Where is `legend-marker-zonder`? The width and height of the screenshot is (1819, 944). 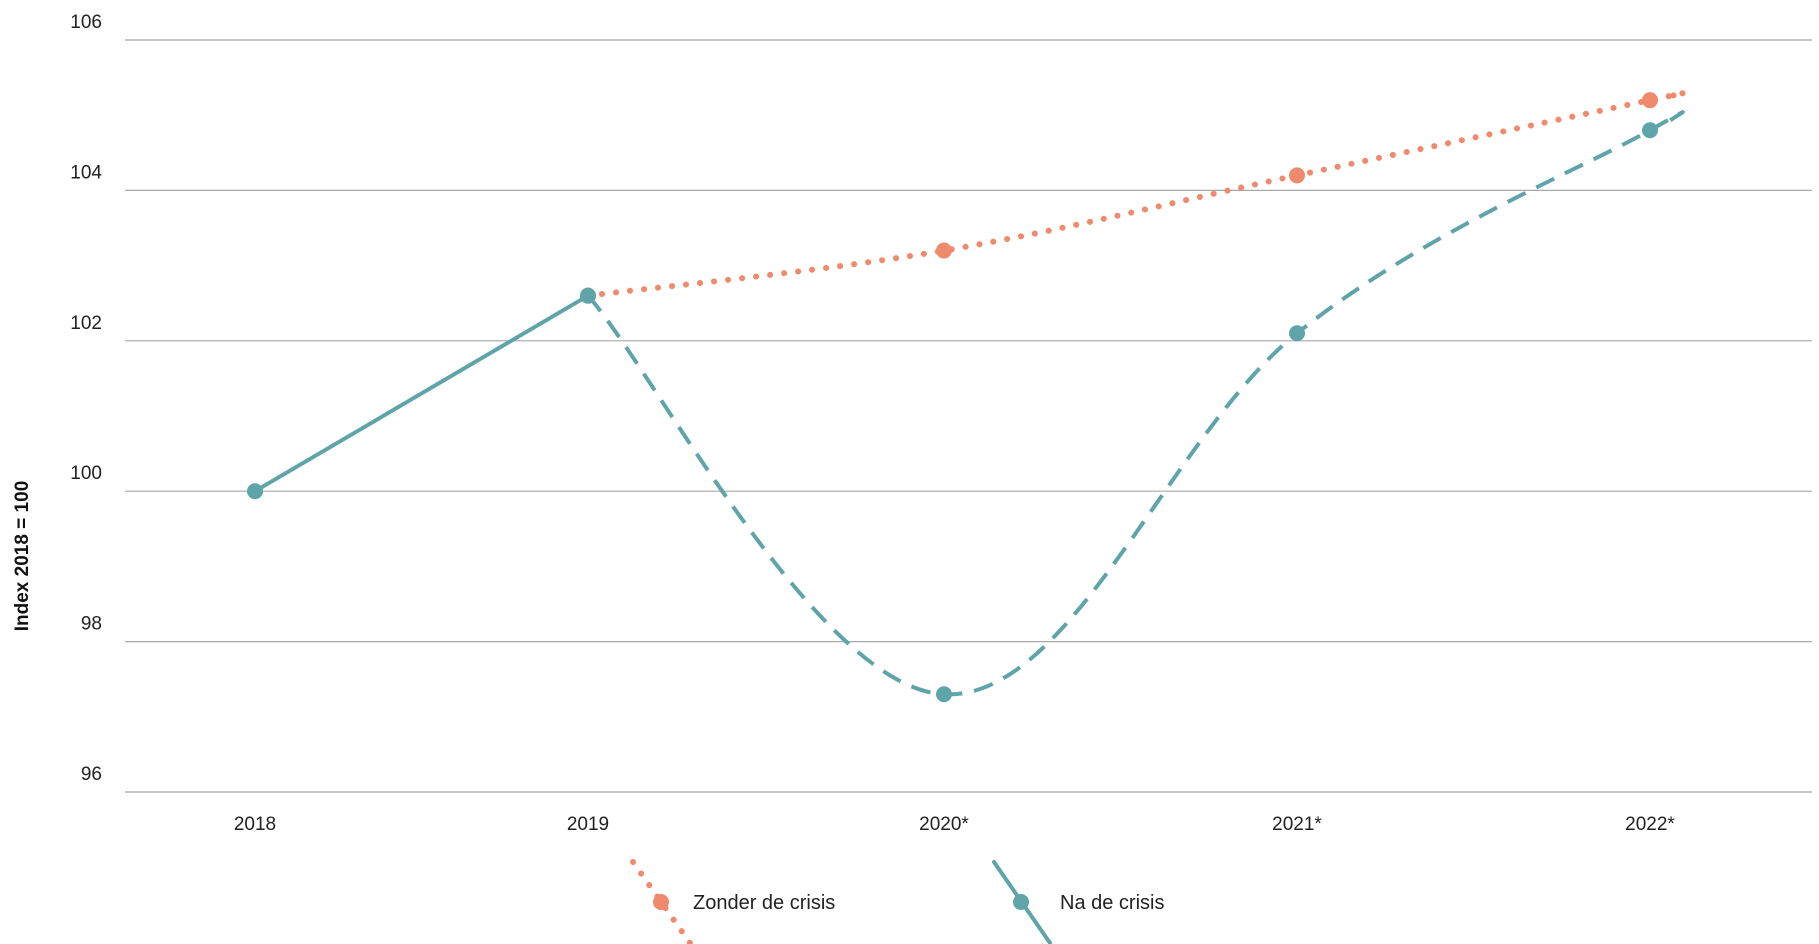 legend-marker-zonder is located at coordinates (661, 902).